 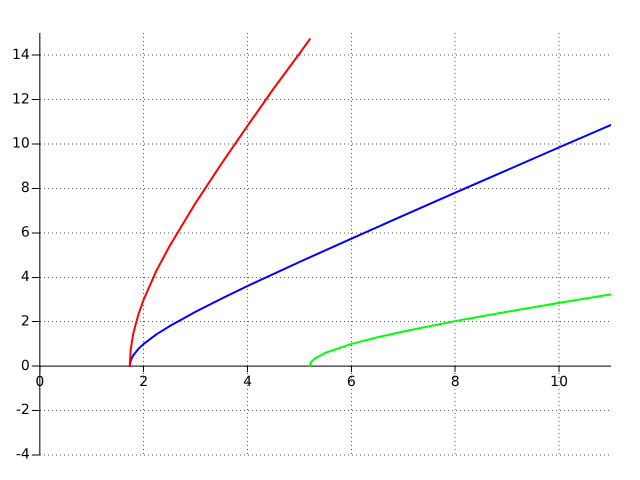 I want to click on y-tick-label: -4, so click(x=23, y=454).